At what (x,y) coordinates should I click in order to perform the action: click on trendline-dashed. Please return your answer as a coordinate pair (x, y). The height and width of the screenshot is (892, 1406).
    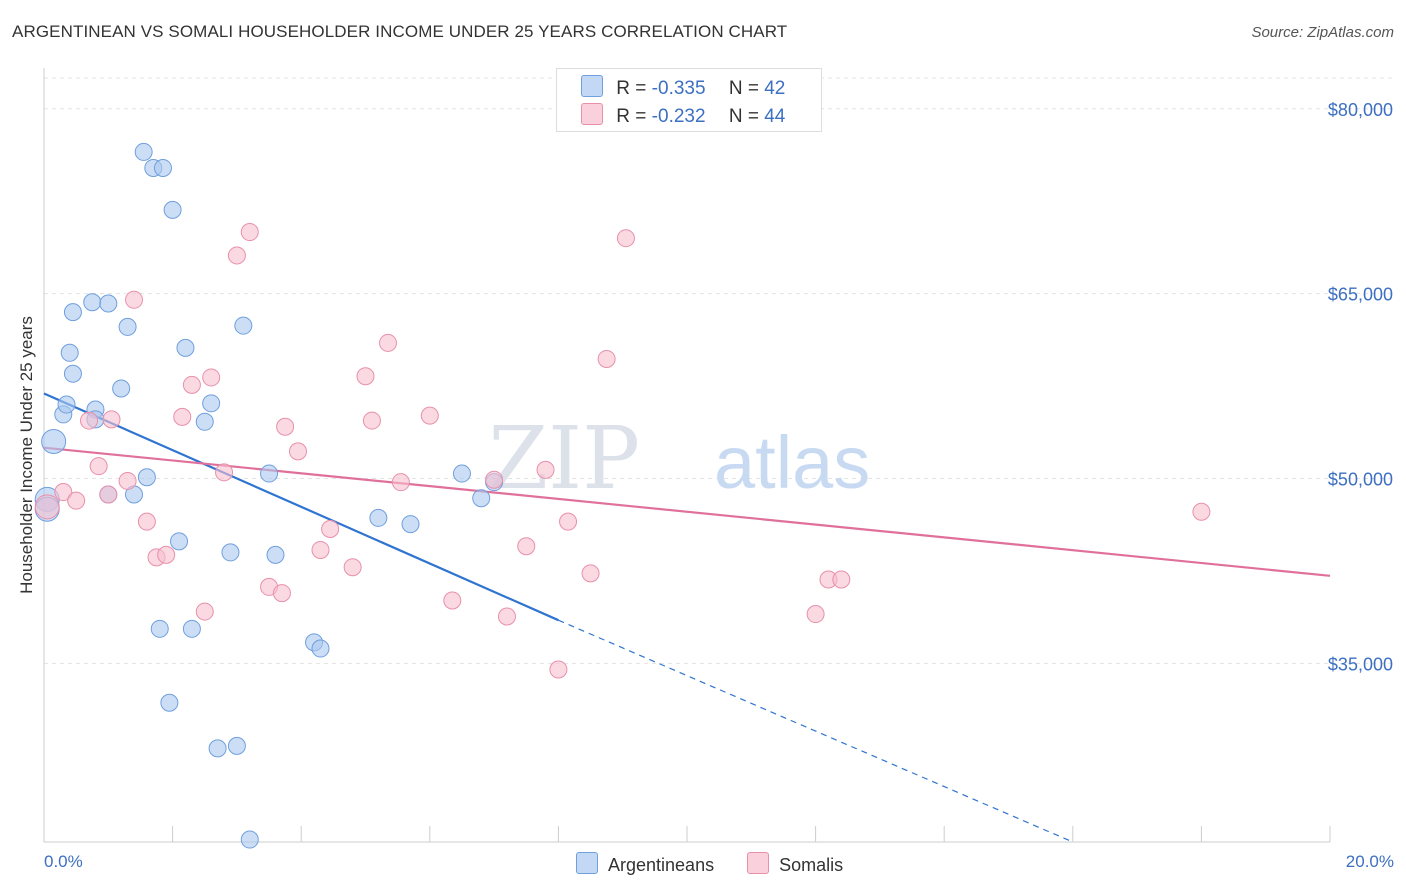
    Looking at the image, I should click on (816, 731).